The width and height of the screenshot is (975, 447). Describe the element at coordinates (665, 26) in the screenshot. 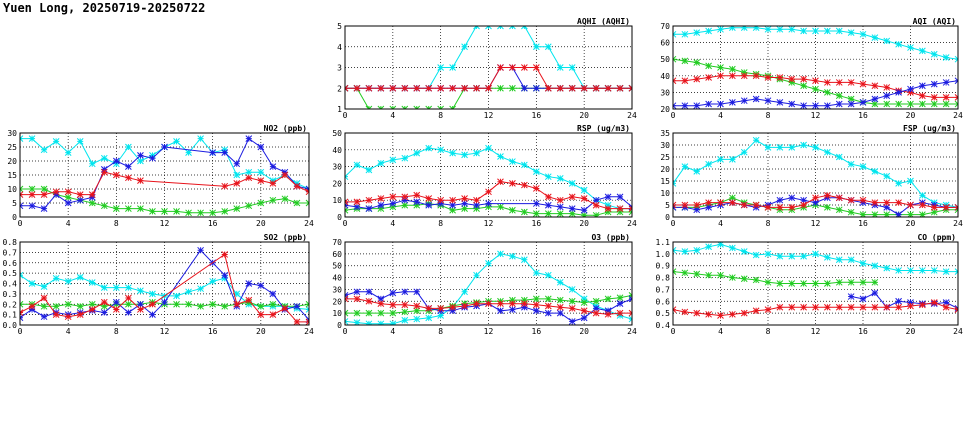

I see `y-tick-label: 70` at that location.